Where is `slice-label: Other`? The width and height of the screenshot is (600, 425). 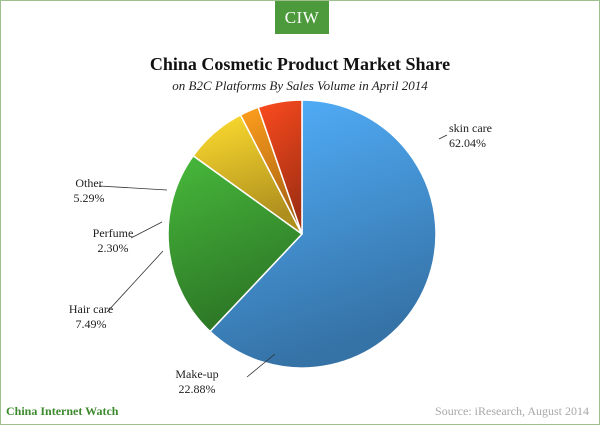
slice-label: Other is located at coordinates (88, 183).